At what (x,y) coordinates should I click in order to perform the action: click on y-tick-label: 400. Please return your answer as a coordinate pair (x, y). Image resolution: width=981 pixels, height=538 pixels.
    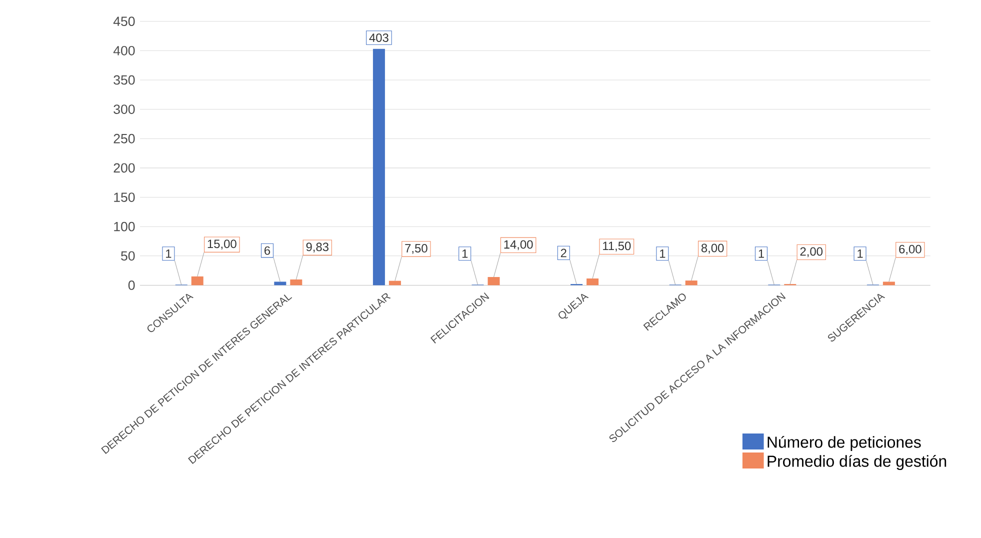
    Looking at the image, I should click on (124, 51).